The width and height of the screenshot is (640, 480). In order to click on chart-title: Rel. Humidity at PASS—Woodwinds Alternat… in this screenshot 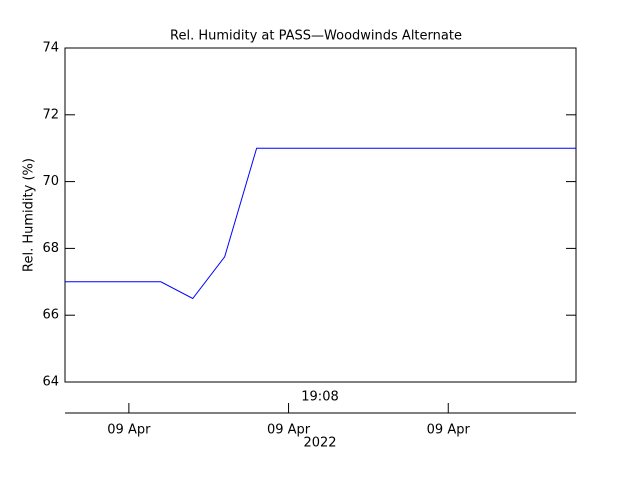, I will do `click(316, 36)`.